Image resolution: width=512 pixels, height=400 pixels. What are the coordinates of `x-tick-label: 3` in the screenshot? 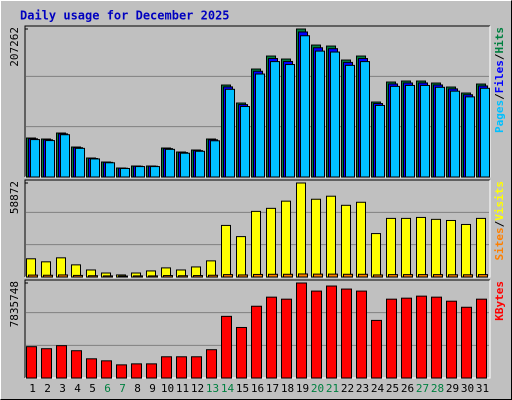 It's located at (62, 388).